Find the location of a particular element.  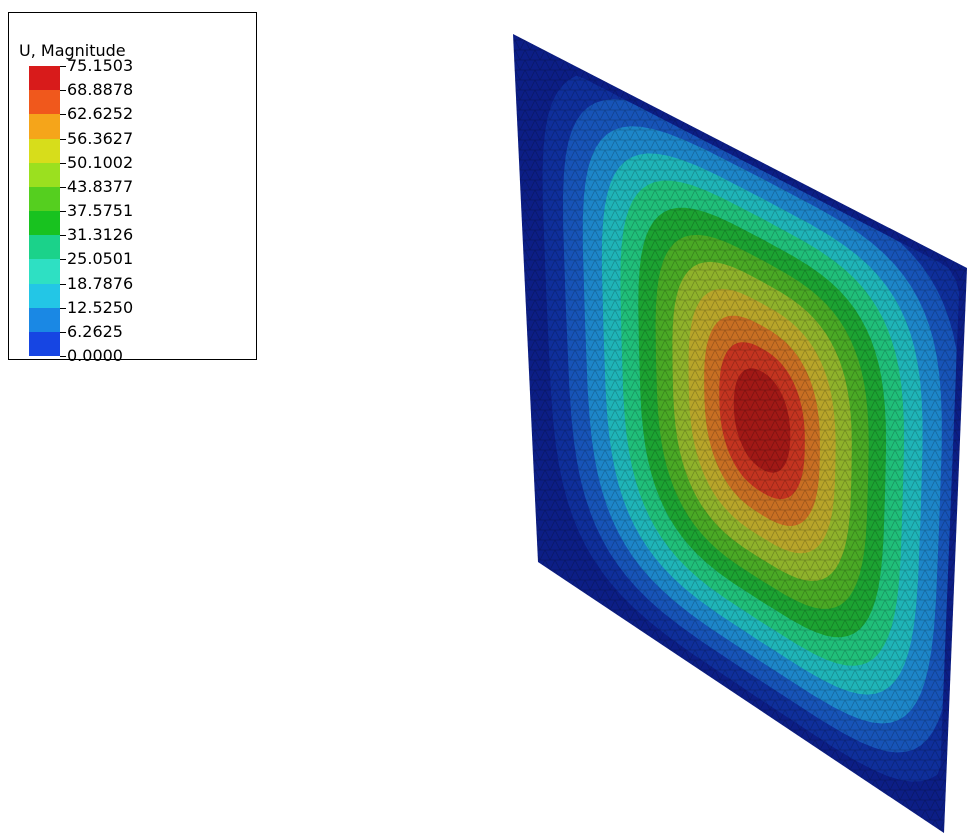

legend-label: 43.8377 is located at coordinates (100, 186).